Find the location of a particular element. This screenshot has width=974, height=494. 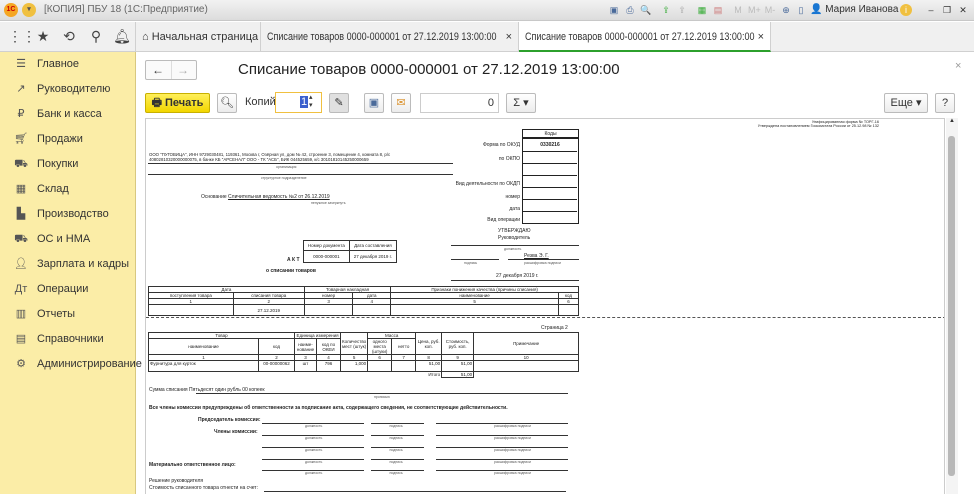

forward-arrow-icon: → is located at coordinates (183, 70).